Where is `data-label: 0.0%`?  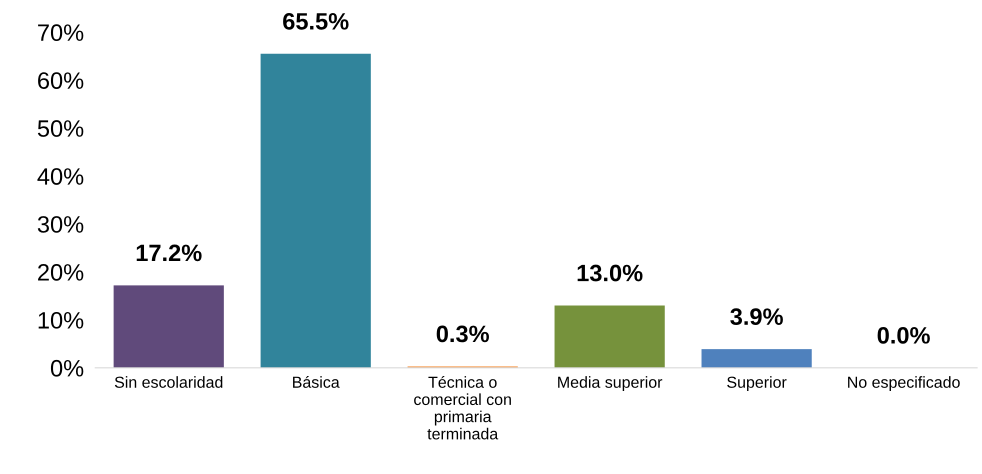 data-label: 0.0% is located at coordinates (904, 335).